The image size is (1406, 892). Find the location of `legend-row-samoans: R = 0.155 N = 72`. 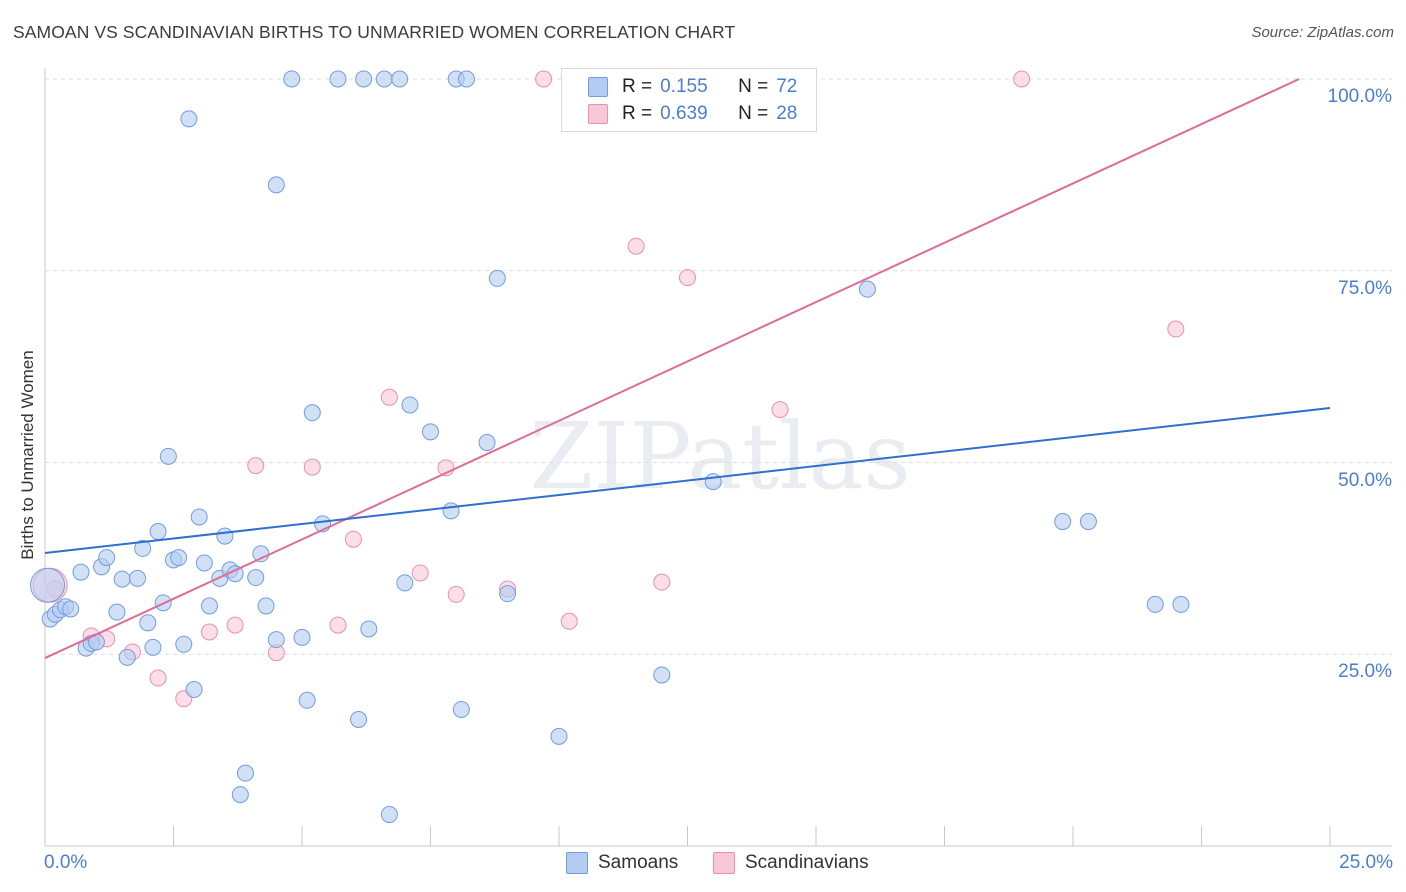

legend-row-samoans: R = 0.155 N = 72 is located at coordinates (679, 87).